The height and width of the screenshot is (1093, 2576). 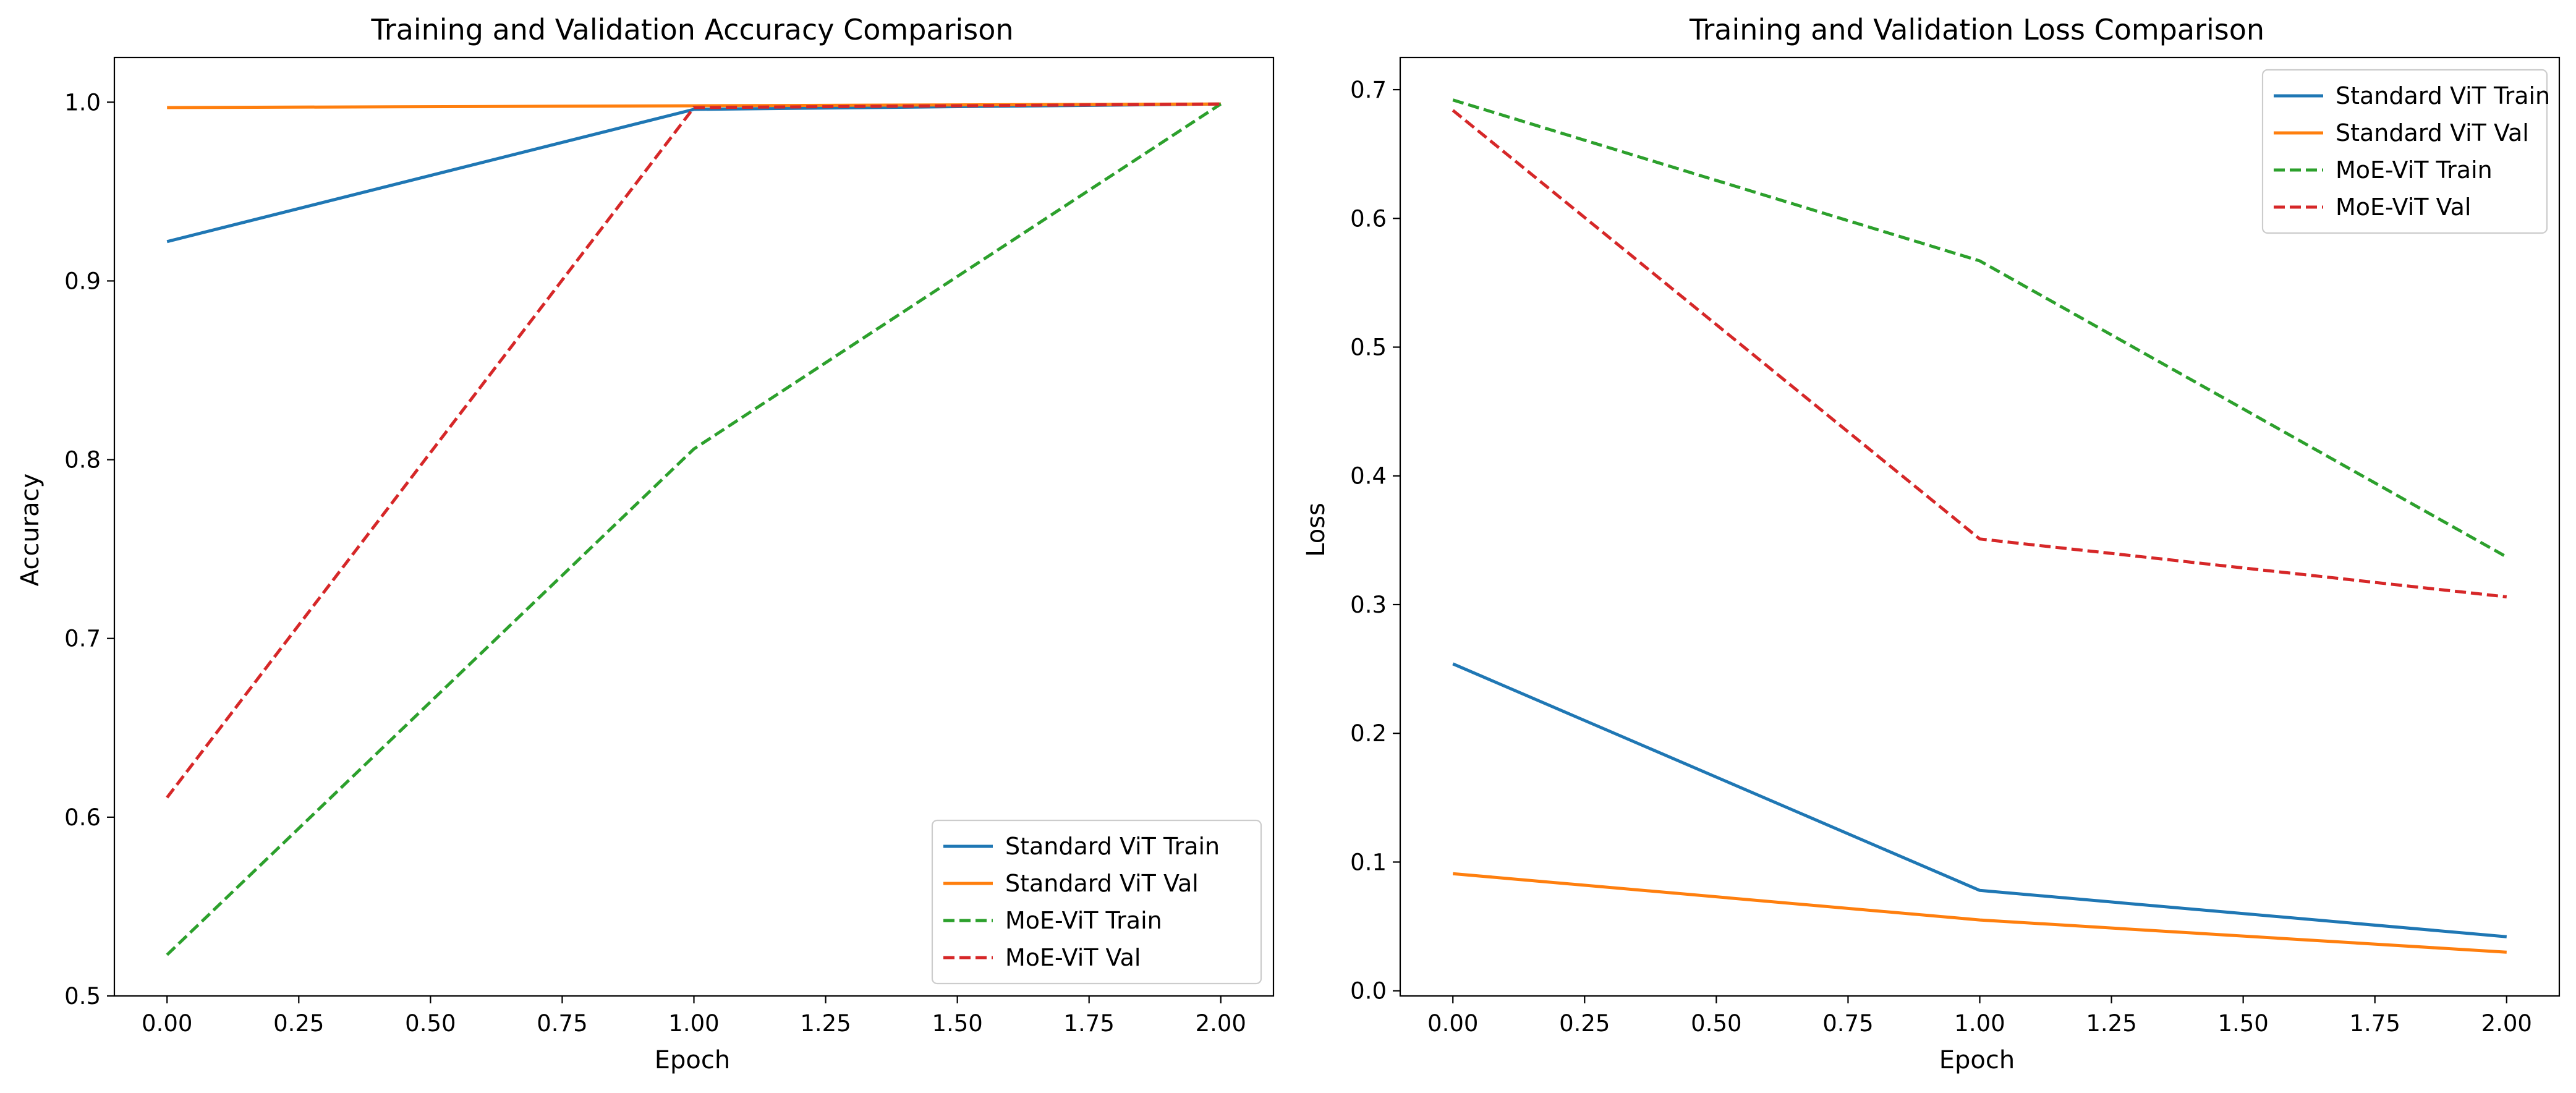 What do you see at coordinates (2432, 133) in the screenshot?
I see `loss-legend-label: Standard ViT Val` at bounding box center [2432, 133].